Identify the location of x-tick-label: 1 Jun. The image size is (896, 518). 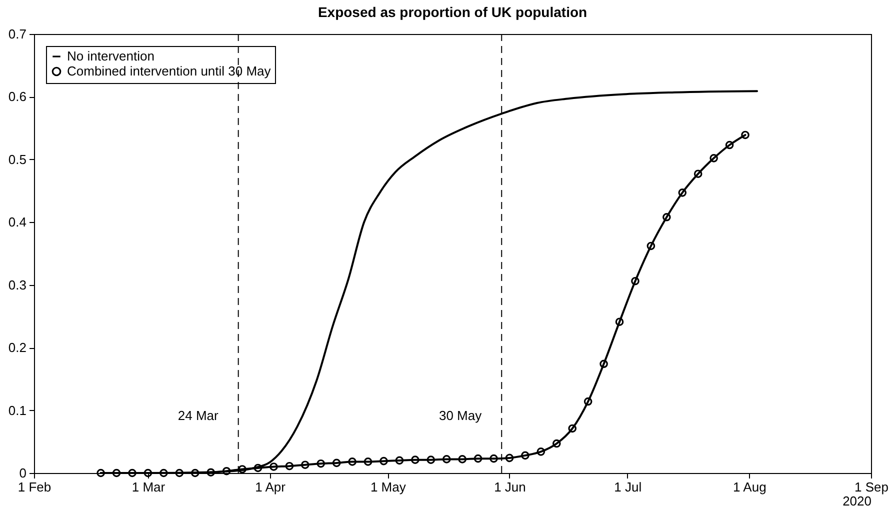
(510, 487).